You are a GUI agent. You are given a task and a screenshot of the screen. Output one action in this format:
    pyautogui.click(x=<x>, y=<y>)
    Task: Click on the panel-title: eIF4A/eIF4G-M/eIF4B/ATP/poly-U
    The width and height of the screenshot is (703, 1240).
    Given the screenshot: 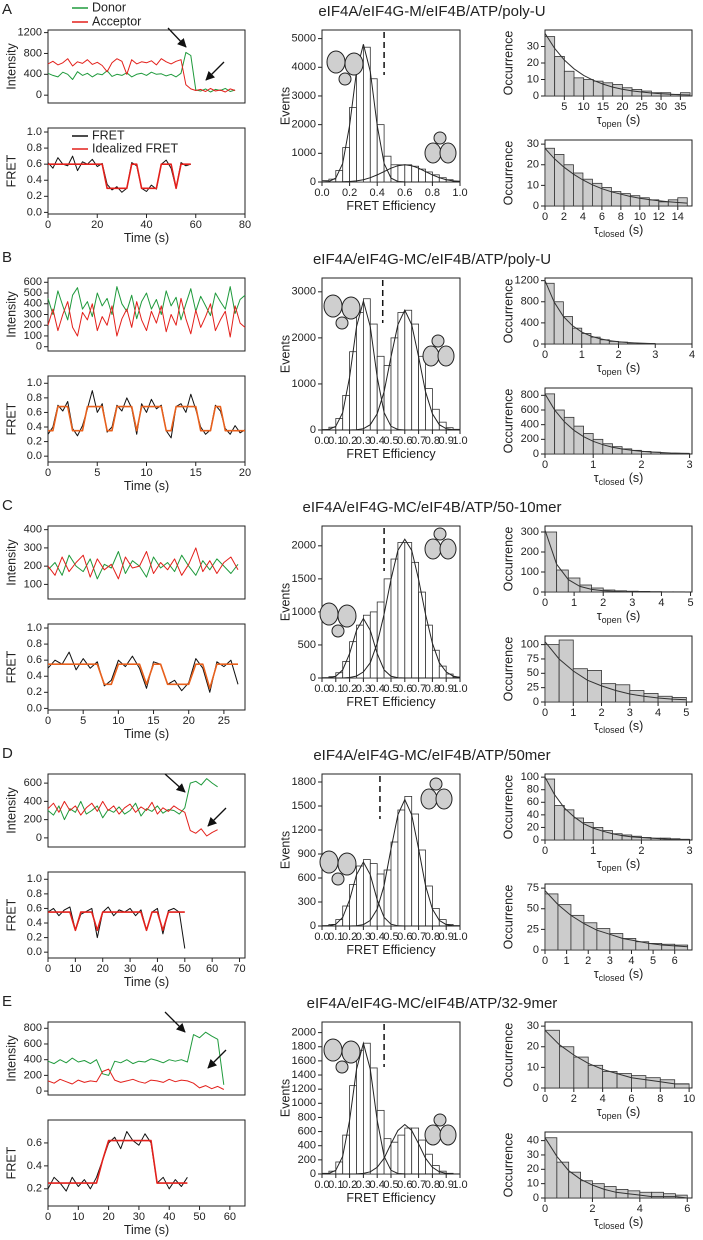 What is the action you would take?
    pyautogui.click(x=431, y=11)
    